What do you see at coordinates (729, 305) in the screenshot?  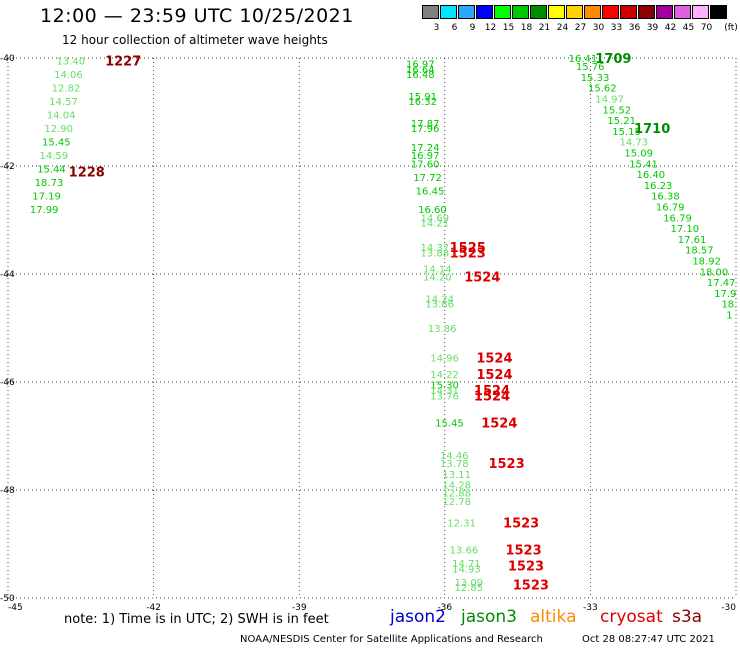 I see `swh-value-label: 18.` at bounding box center [729, 305].